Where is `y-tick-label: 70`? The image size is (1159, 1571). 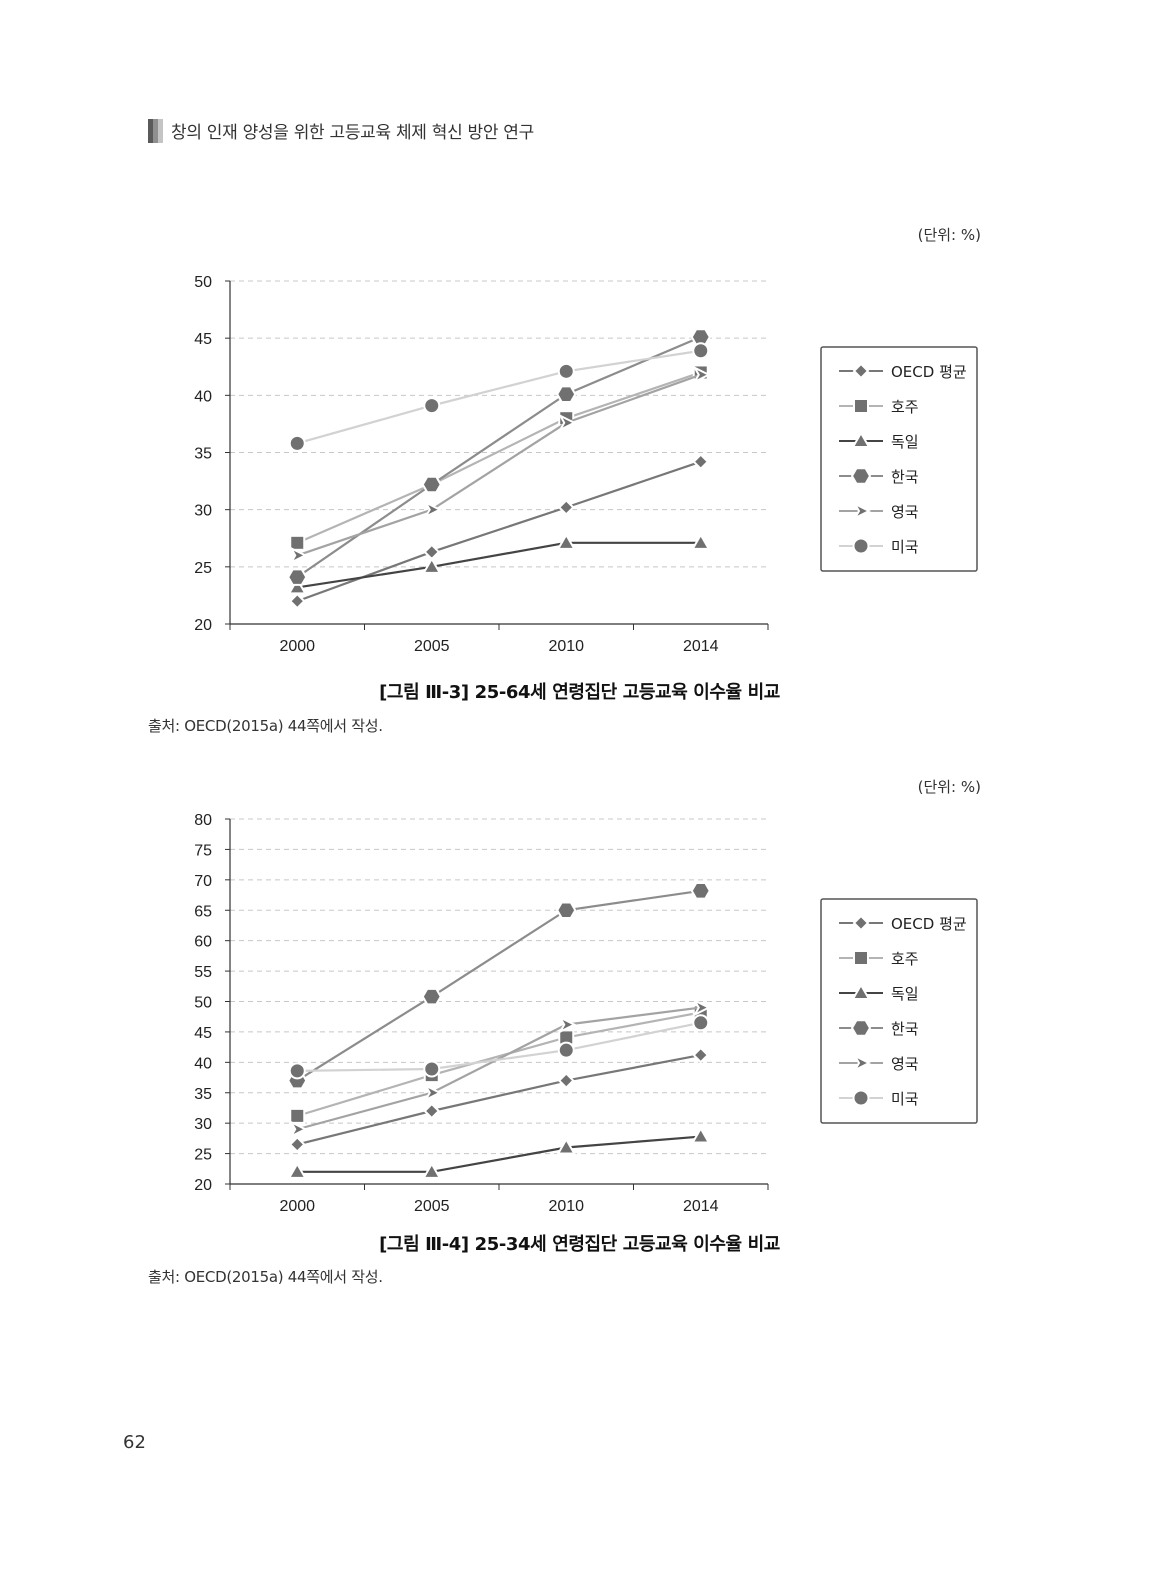
y-tick-label: 70 is located at coordinates (203, 881).